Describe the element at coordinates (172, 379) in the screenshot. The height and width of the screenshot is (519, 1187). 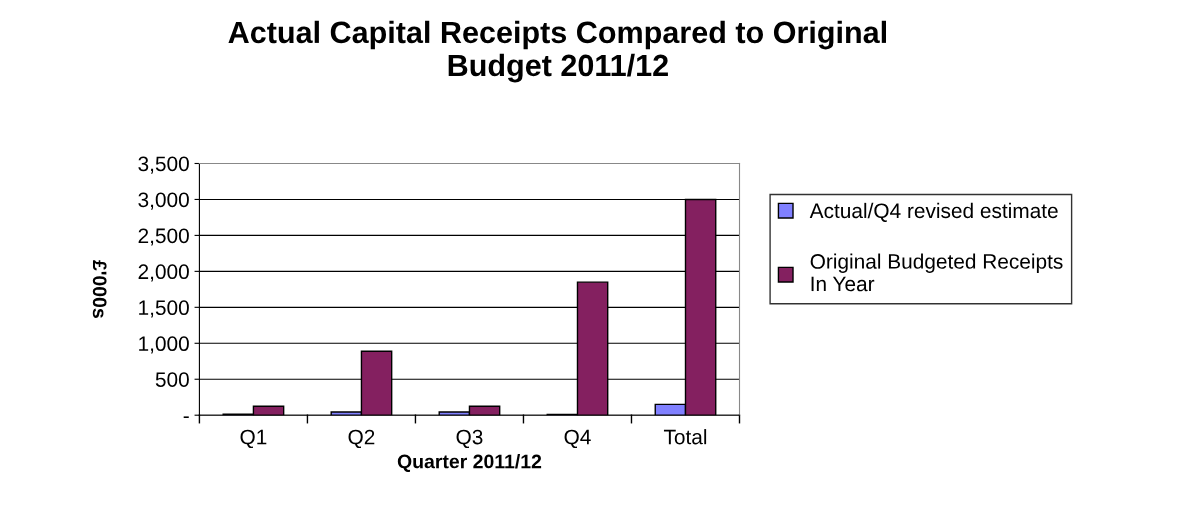
I see `y-tick-label: 500` at that location.